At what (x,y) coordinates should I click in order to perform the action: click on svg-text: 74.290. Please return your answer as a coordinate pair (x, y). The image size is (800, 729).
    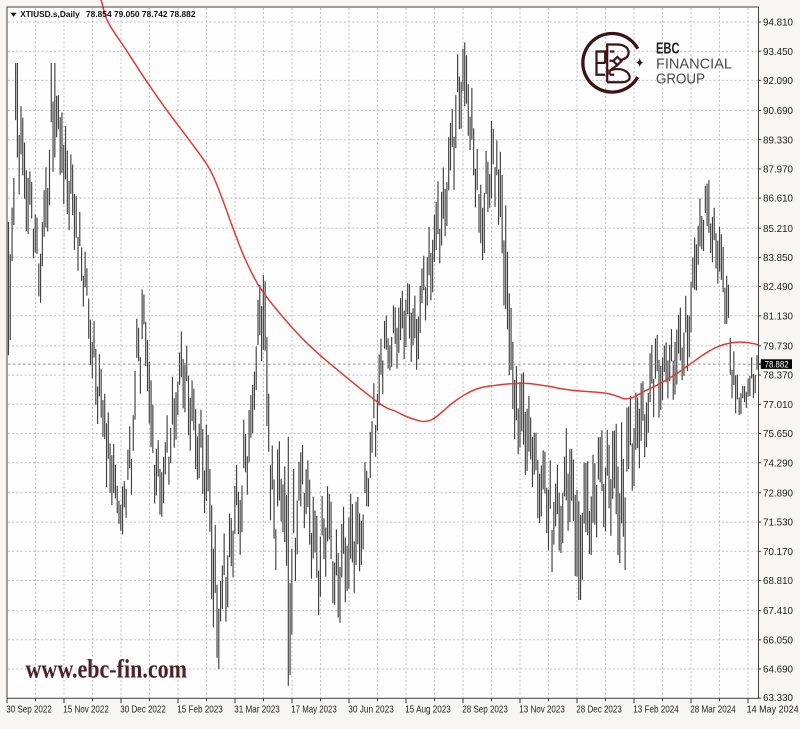
    Looking at the image, I should click on (778, 463).